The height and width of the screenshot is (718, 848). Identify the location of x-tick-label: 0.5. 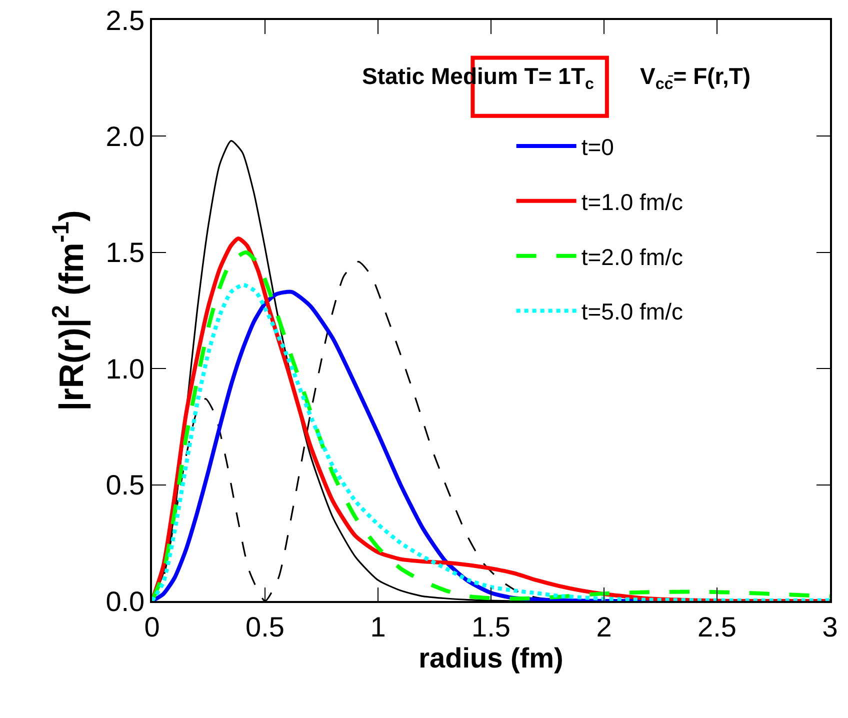
(265, 626).